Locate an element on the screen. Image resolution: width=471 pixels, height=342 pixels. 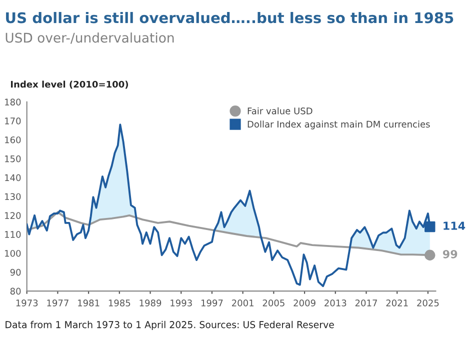
y-tick-label: 180 is located at coordinates (13, 102).